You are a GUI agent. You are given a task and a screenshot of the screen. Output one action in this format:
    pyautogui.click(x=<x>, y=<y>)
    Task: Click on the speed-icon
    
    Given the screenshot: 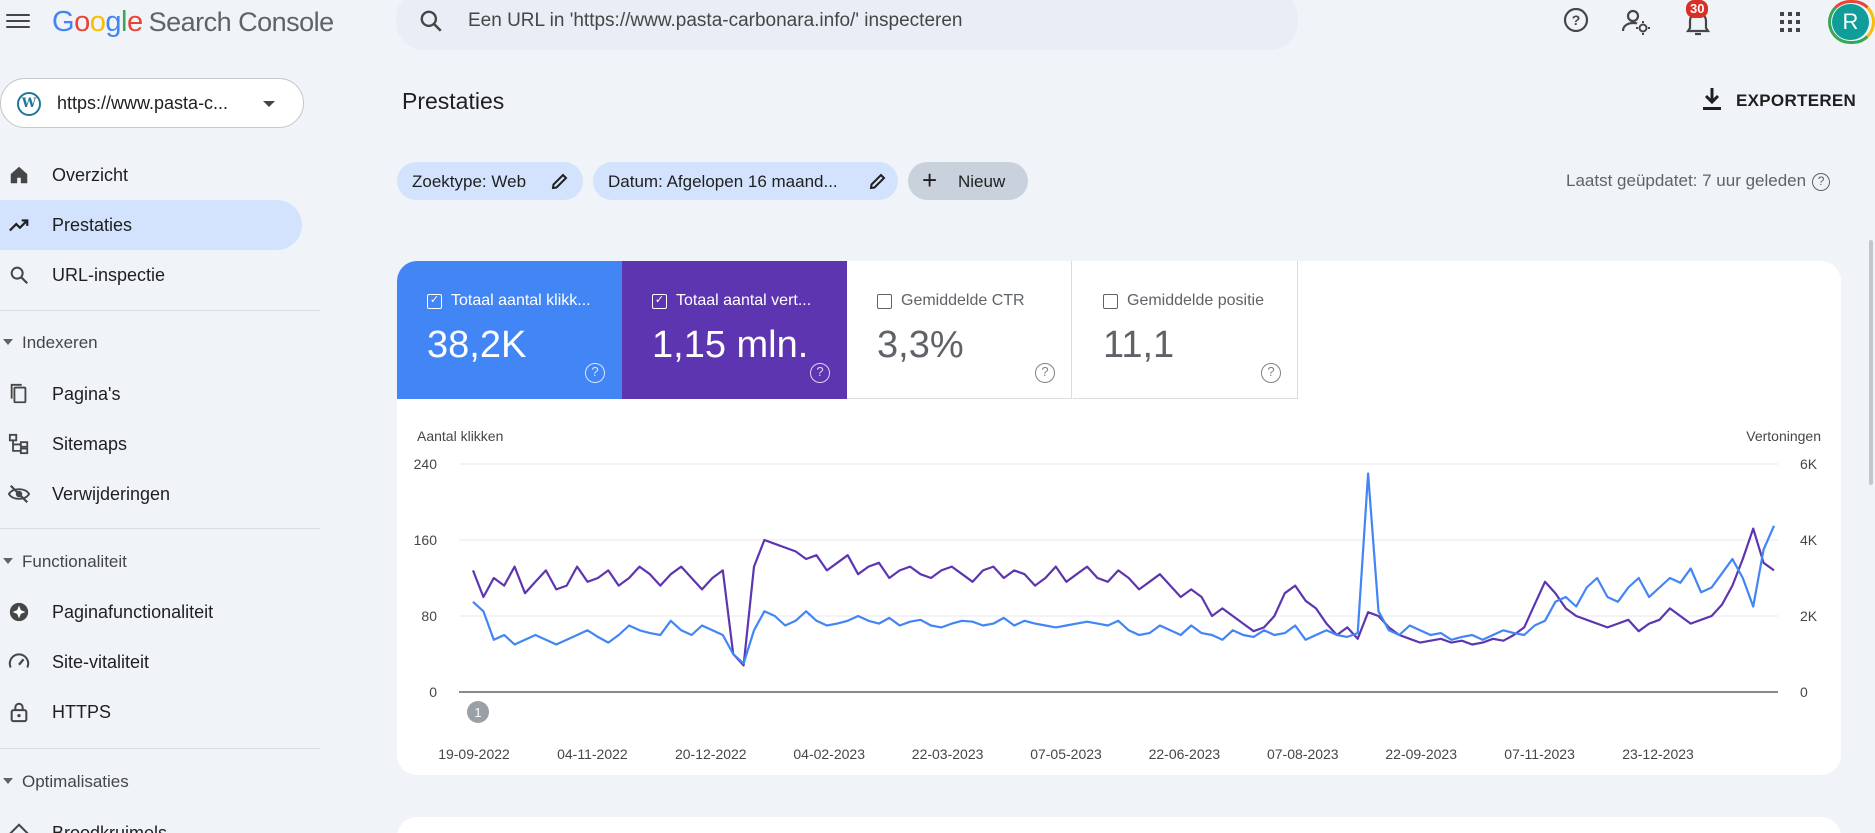 What is the action you would take?
    pyautogui.click(x=19, y=660)
    